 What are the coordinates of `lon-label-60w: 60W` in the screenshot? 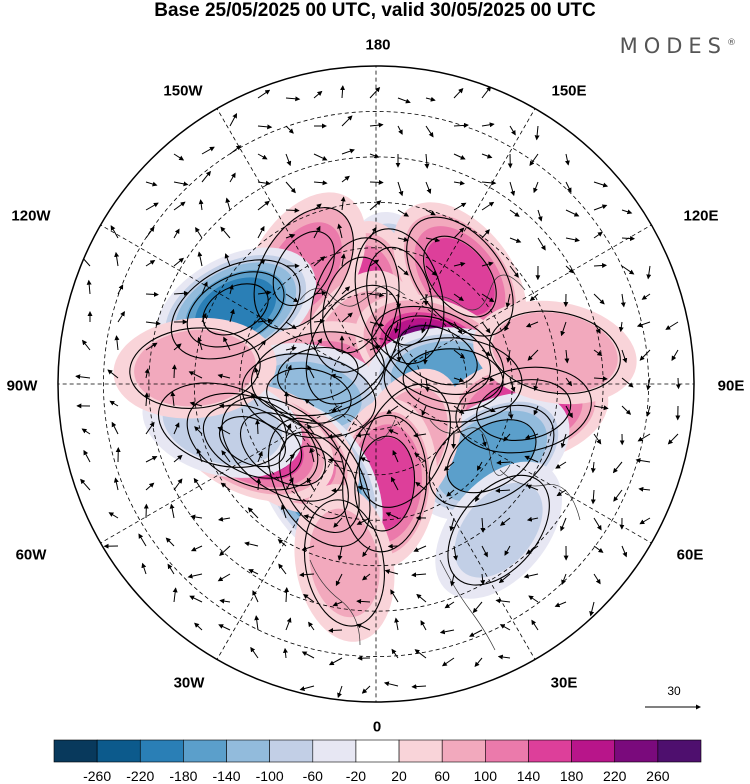 It's located at (31, 555).